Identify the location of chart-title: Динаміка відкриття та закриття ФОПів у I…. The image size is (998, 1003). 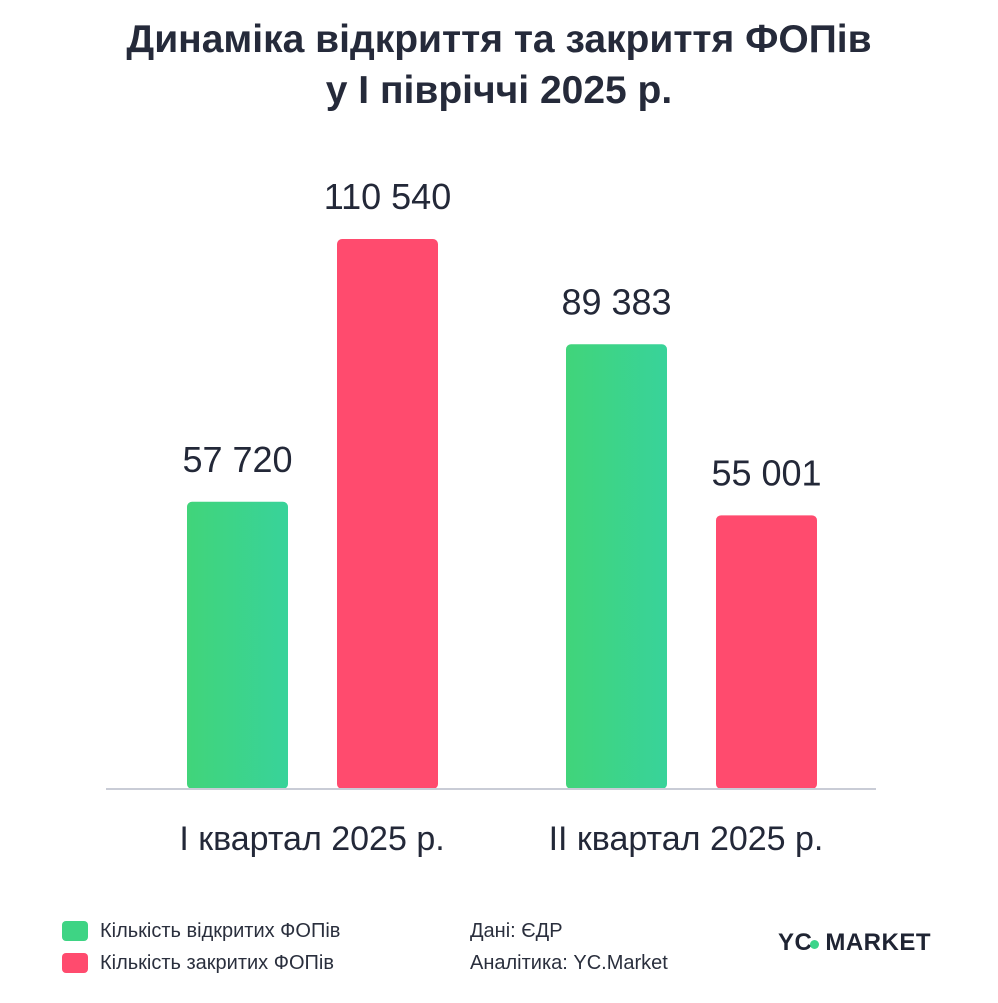
(499, 65).